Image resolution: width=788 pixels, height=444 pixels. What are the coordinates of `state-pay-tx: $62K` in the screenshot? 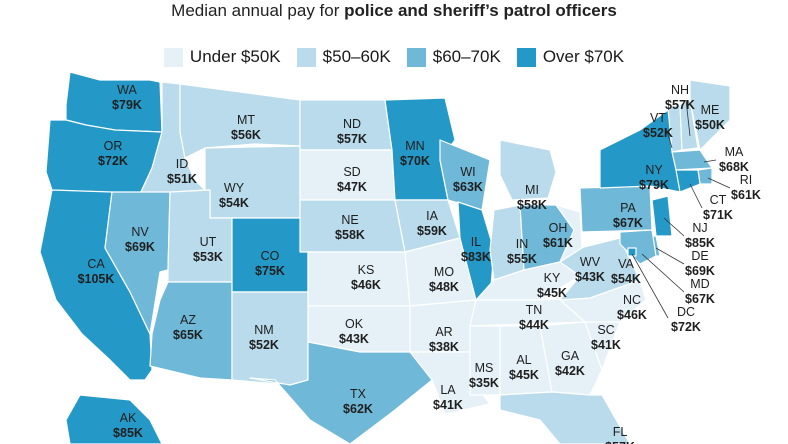 It's located at (358, 409).